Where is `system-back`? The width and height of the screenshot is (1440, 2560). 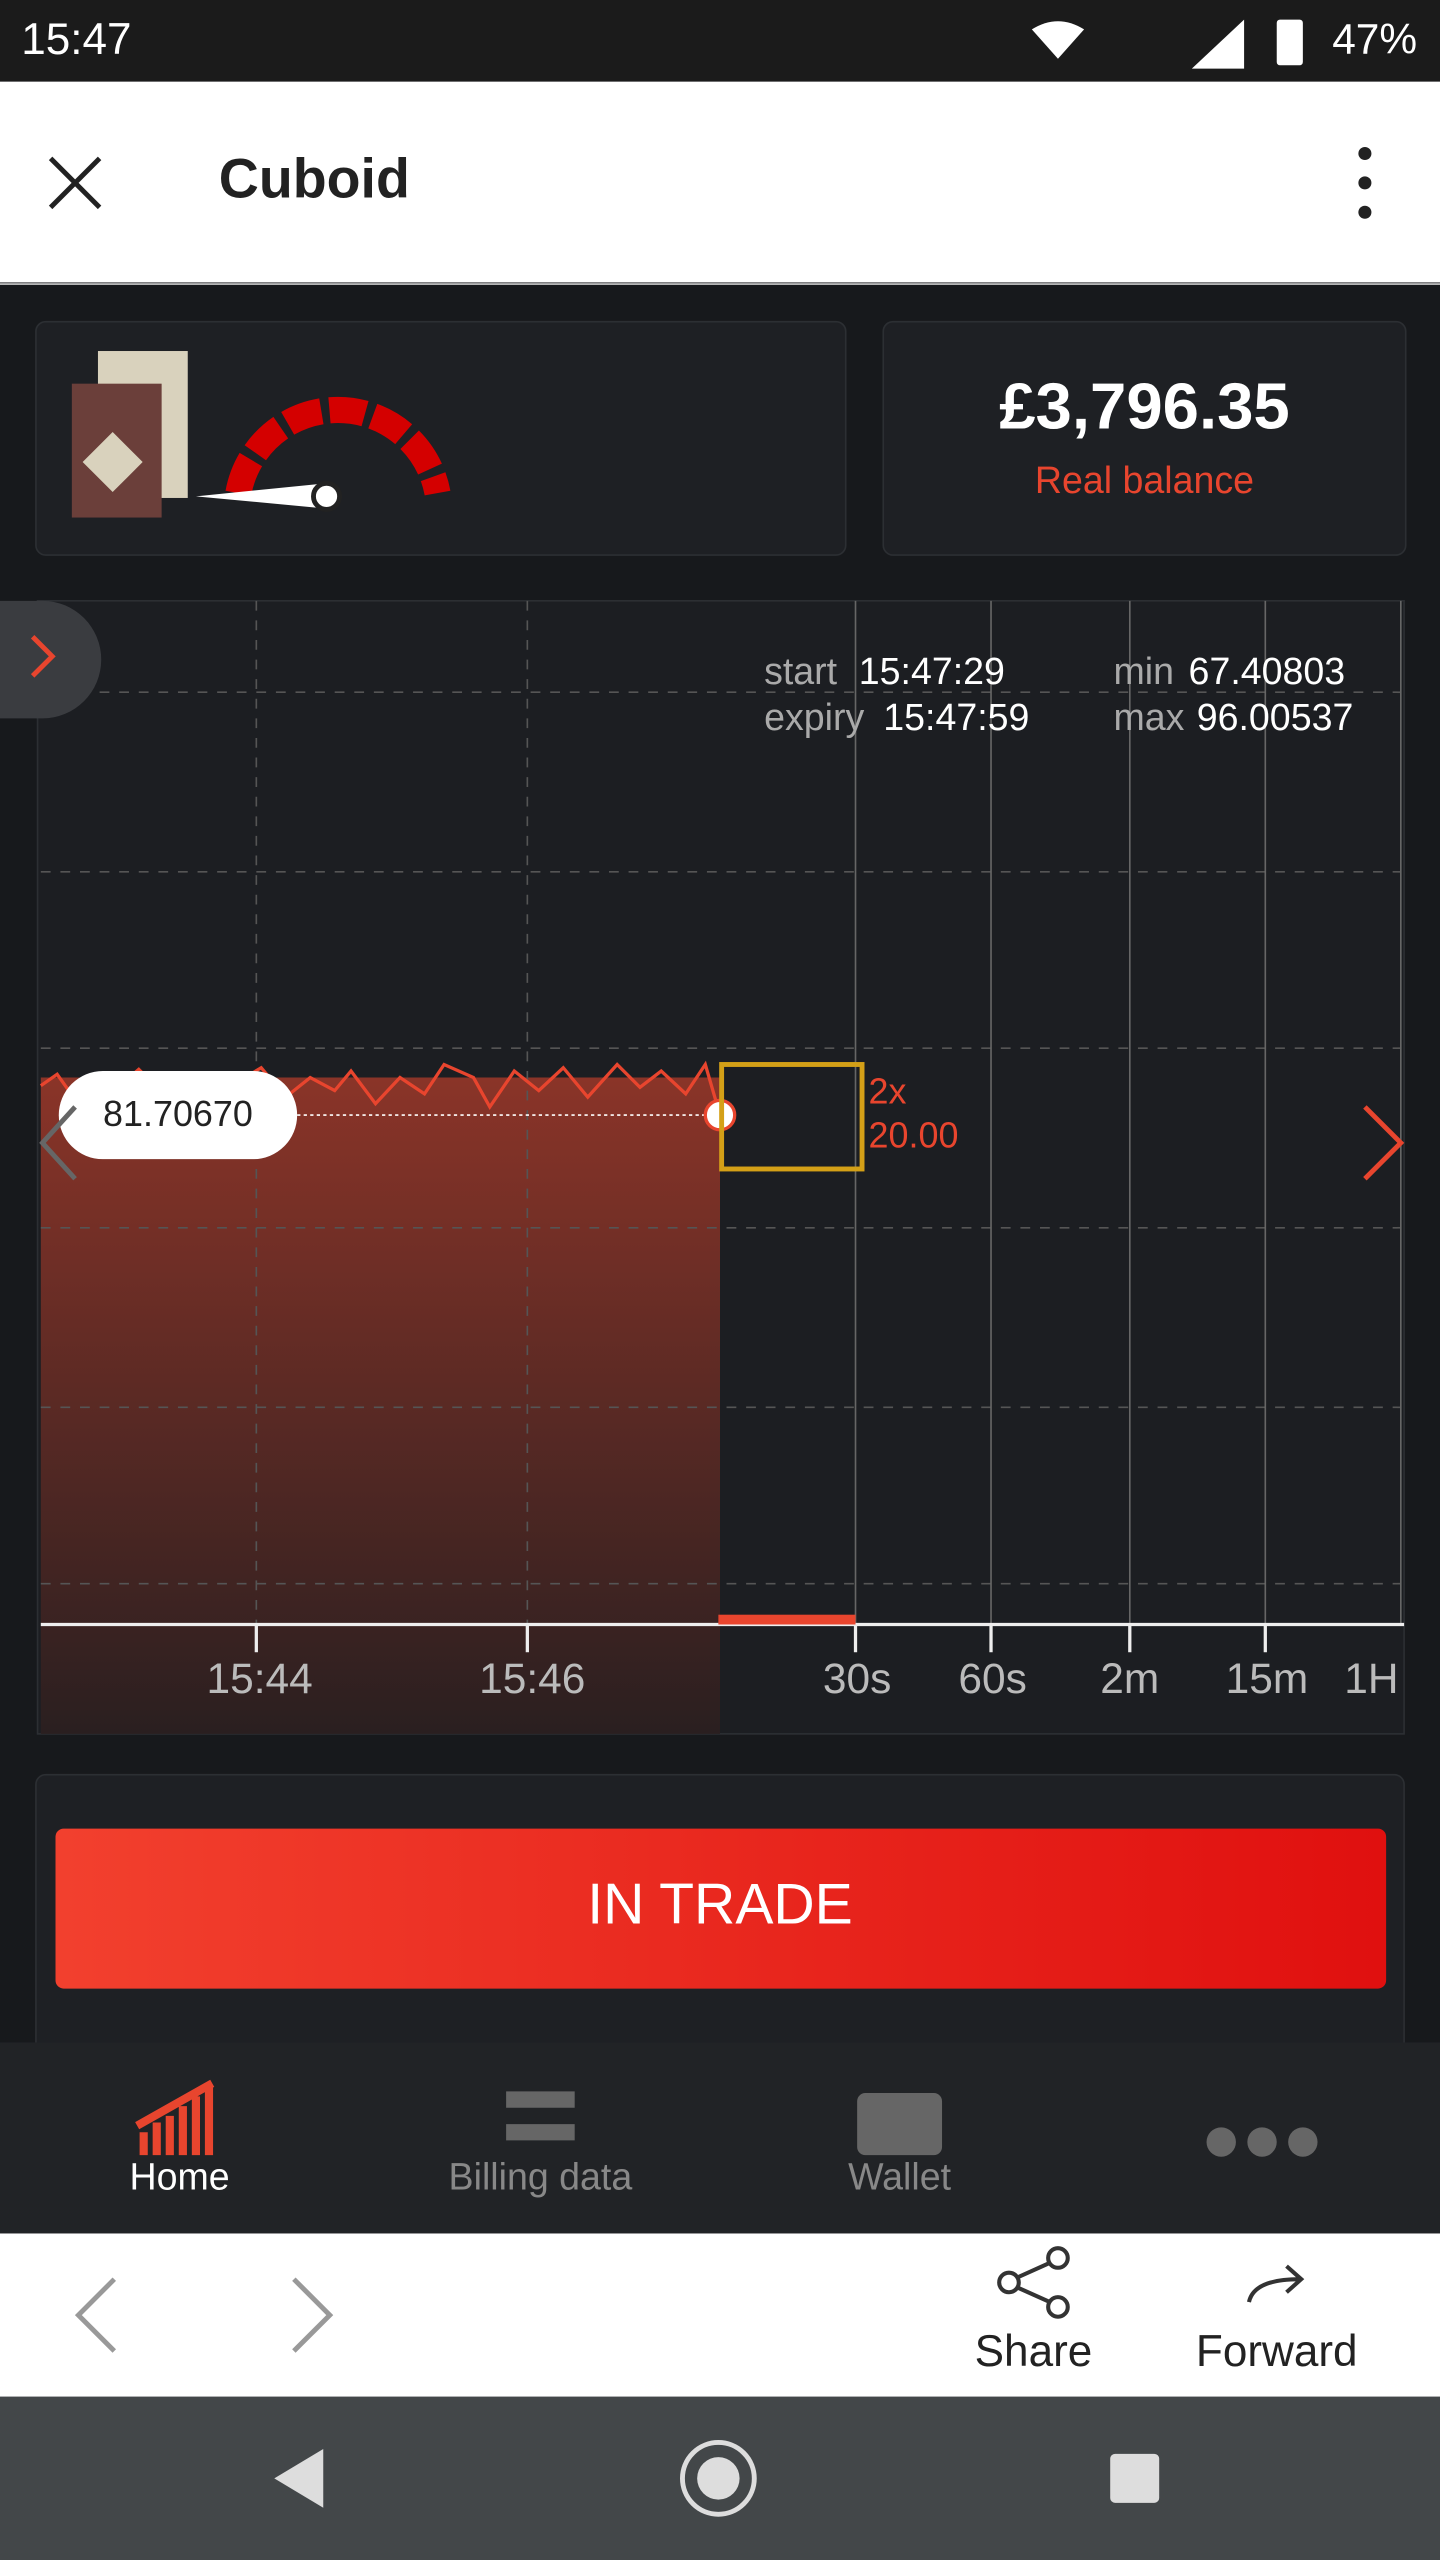 system-back is located at coordinates (299, 2478).